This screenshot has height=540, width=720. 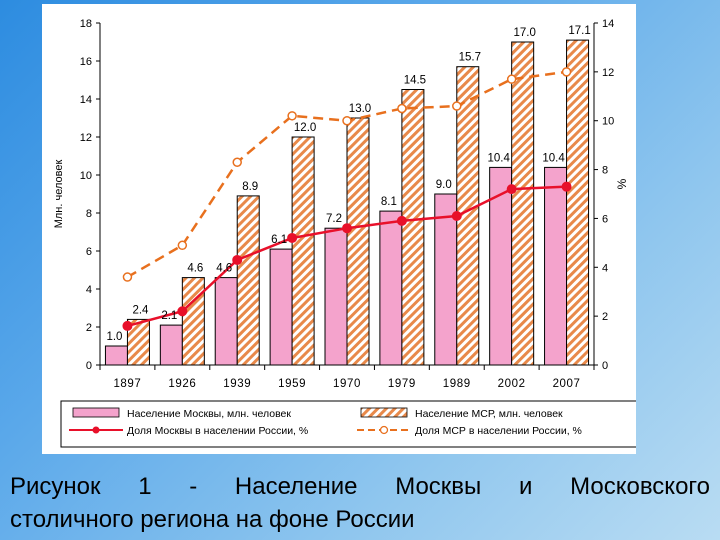 I want to click on y-left-tick-label: 14, so click(x=86, y=100).